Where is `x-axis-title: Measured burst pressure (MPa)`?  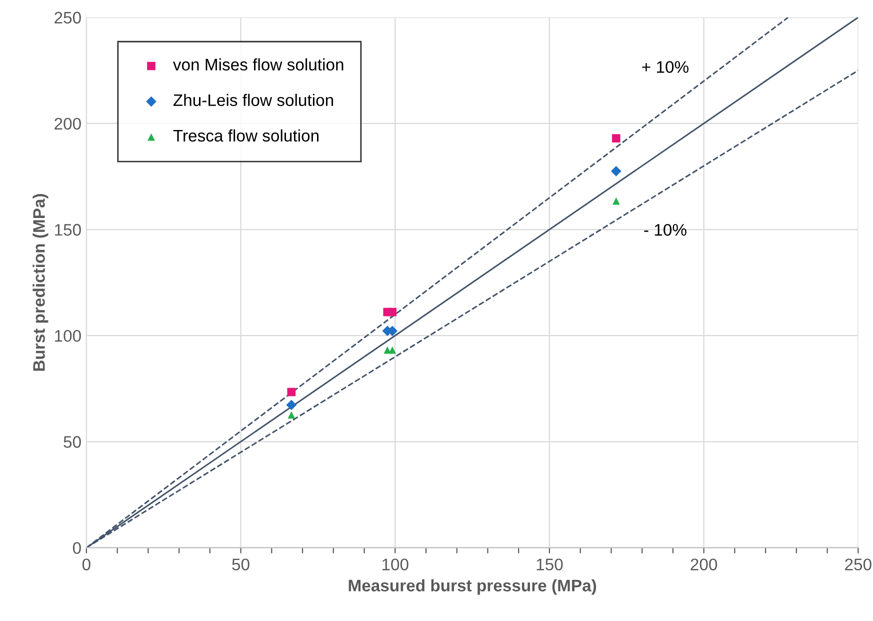
x-axis-title: Measured burst pressure (MPa) is located at coordinates (472, 587).